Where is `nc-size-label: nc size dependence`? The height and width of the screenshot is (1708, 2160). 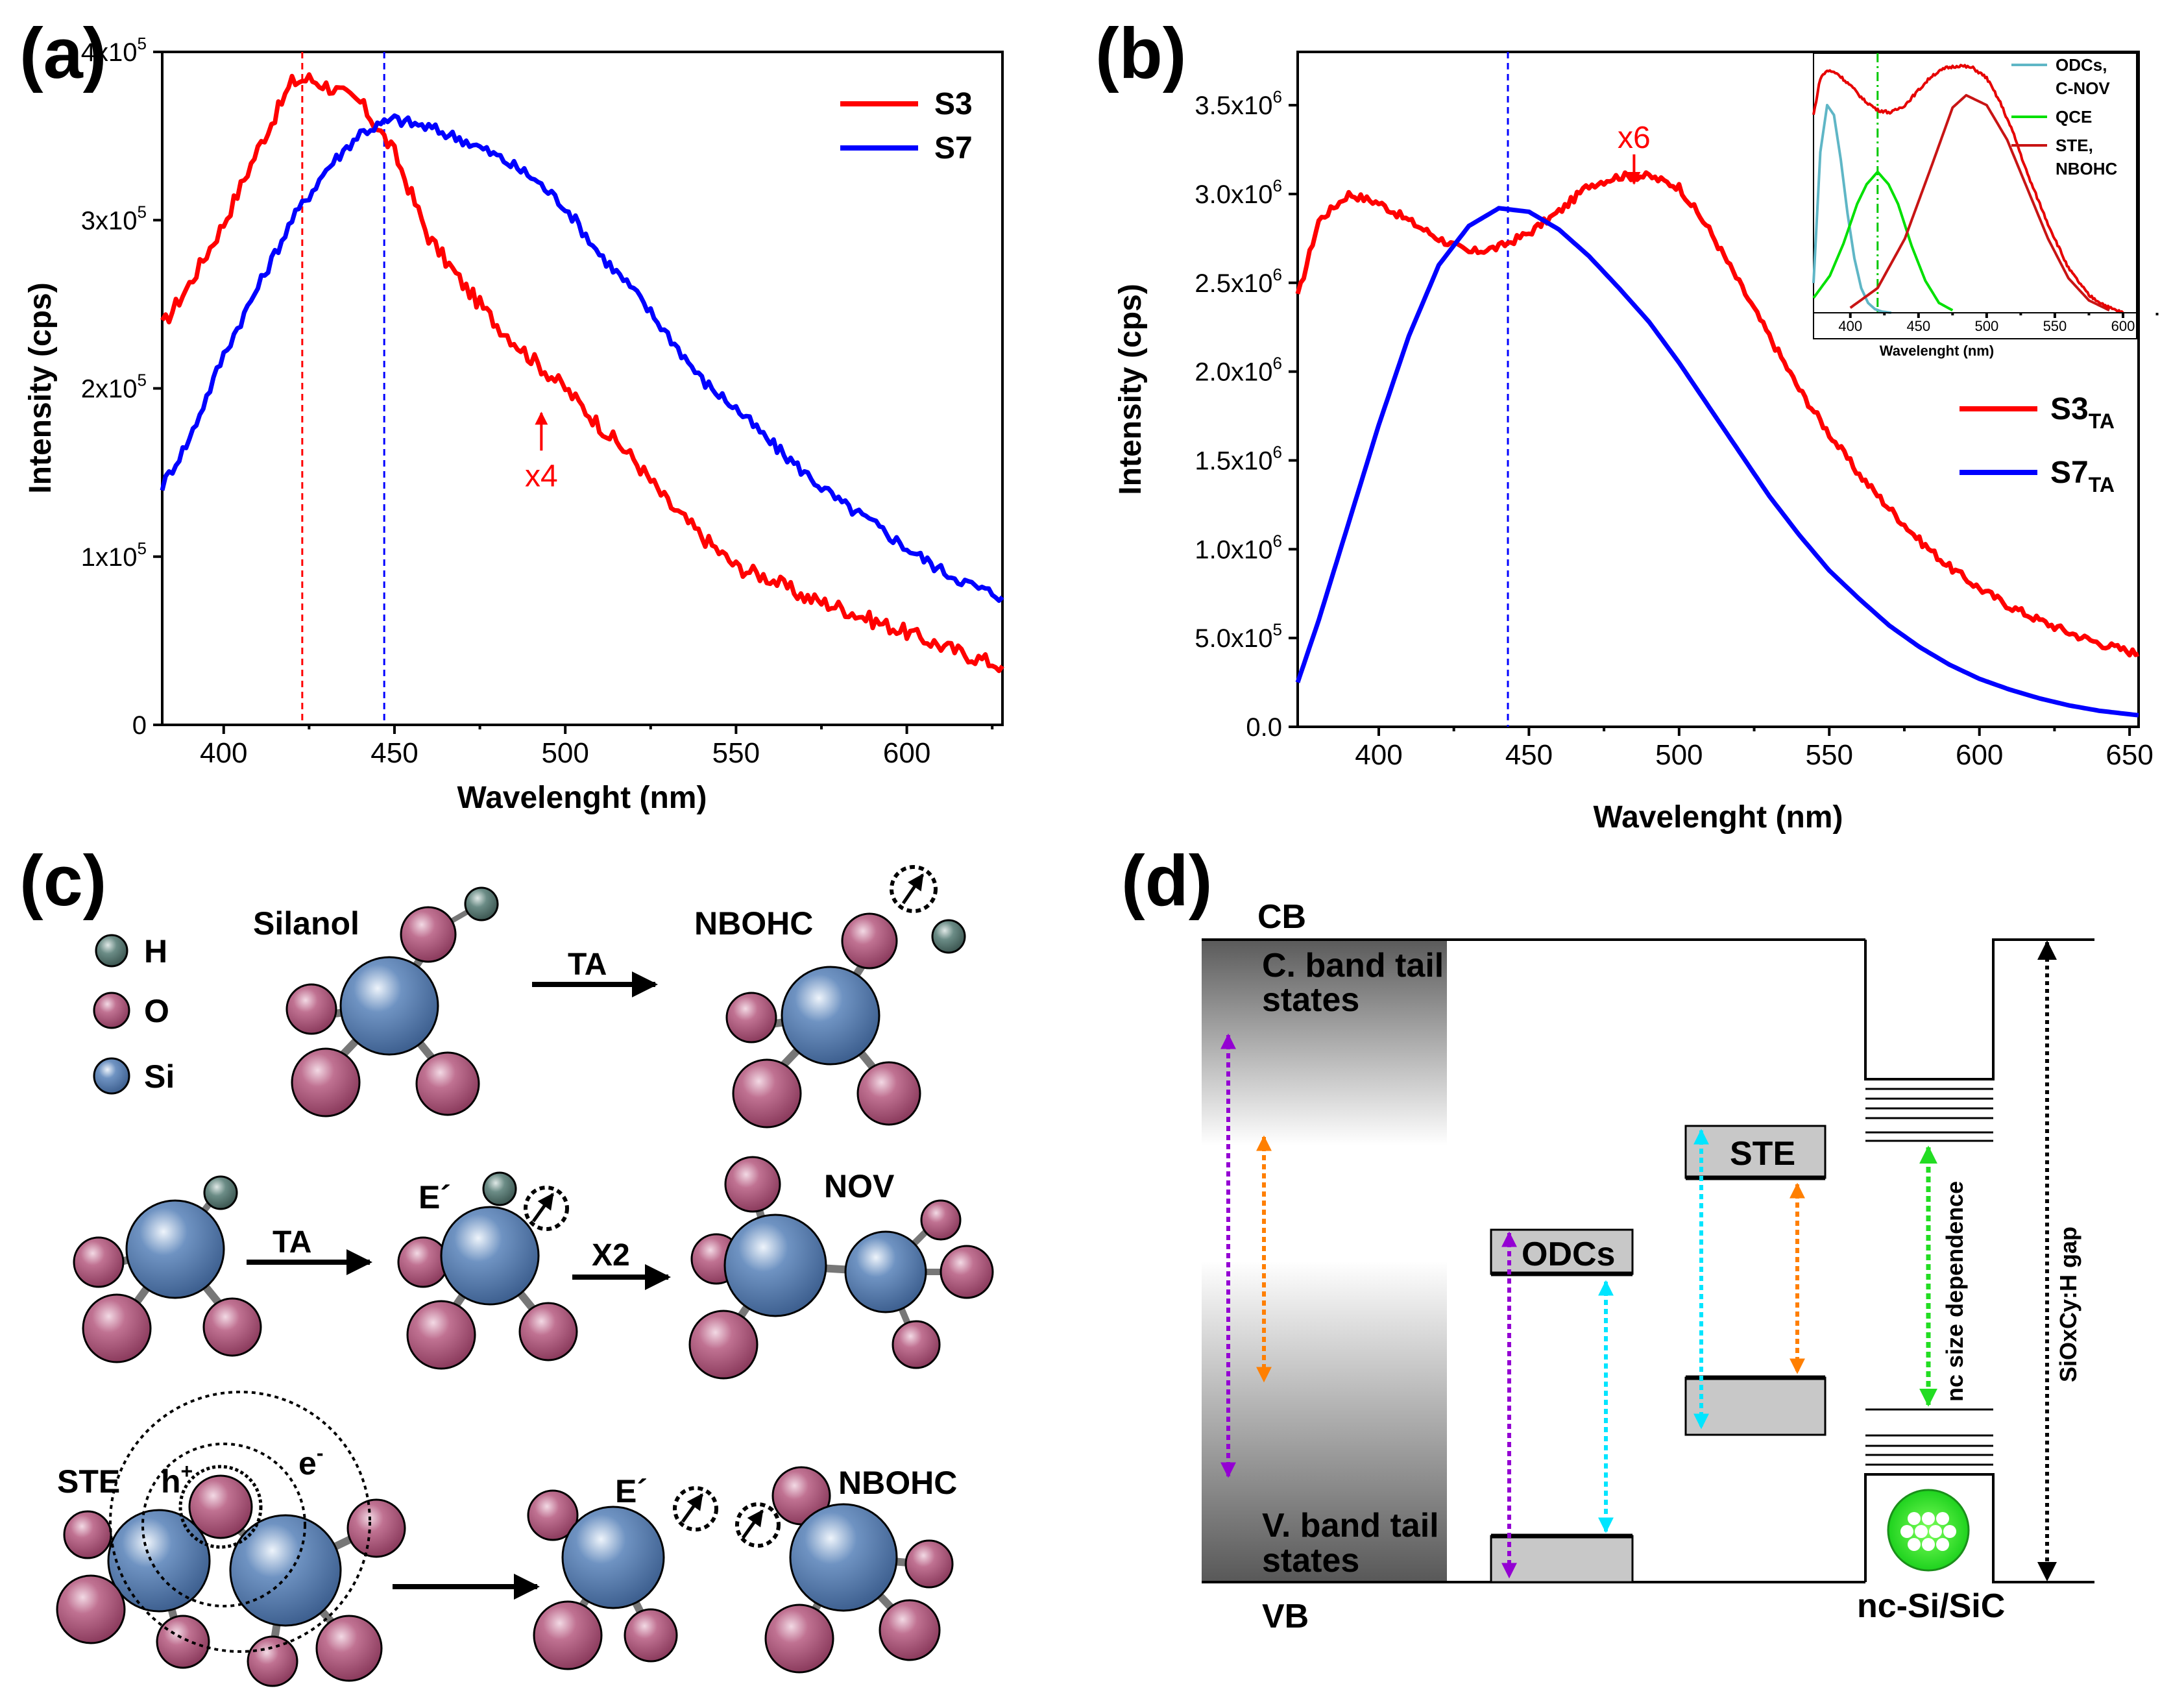 nc-size-label: nc size dependence is located at coordinates (1955, 1291).